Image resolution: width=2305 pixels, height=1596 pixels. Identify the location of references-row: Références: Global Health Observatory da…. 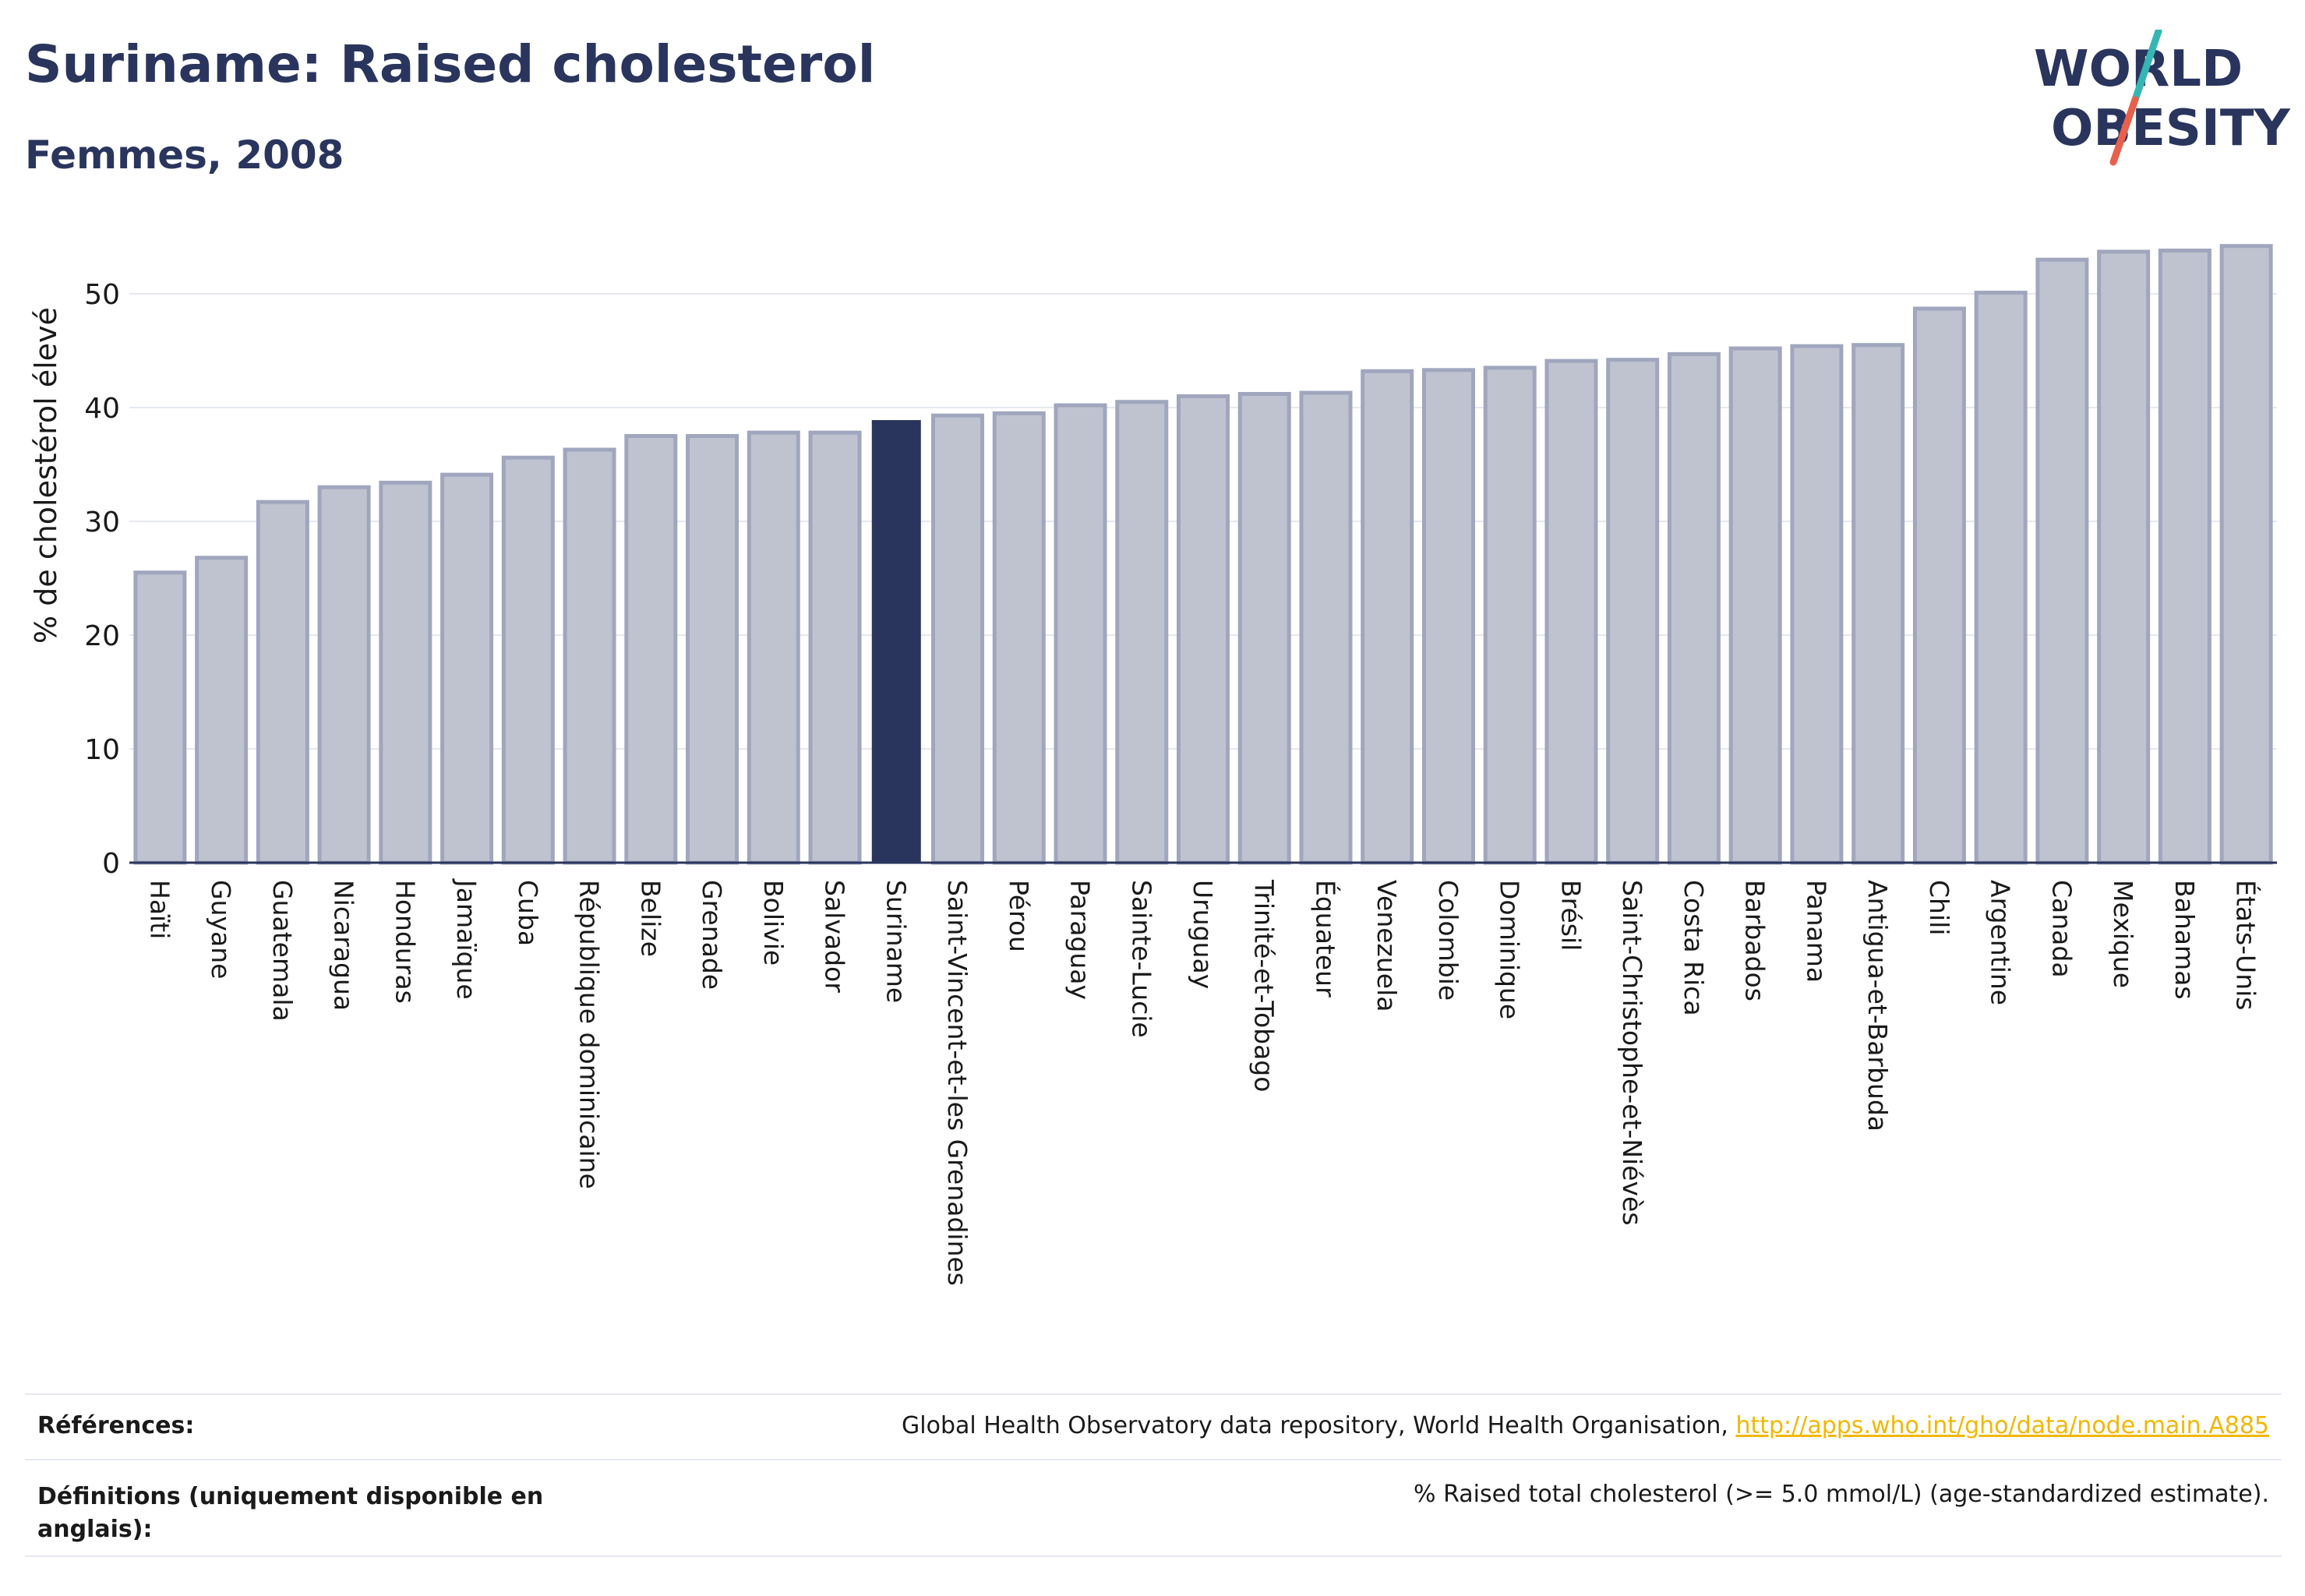
(1153, 1435).